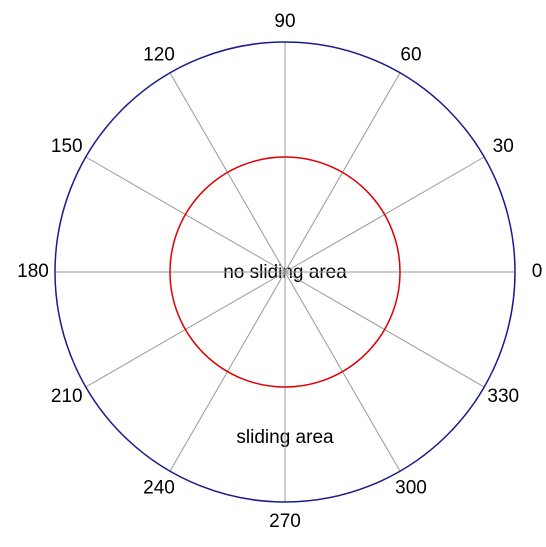 This screenshot has width=546, height=547. I want to click on theta-tick-label: 240, so click(159, 488).